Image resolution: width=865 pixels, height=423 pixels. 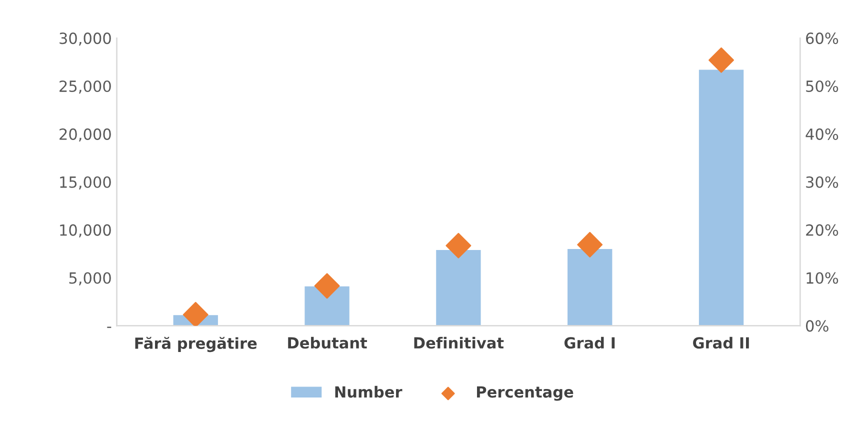 I want to click on y2-tick-label: 0%, so click(x=817, y=326).